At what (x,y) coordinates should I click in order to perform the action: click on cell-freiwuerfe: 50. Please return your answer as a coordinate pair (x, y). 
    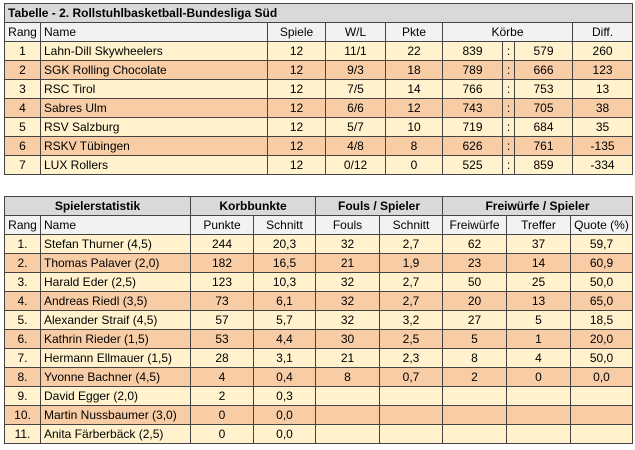
    Looking at the image, I should click on (474, 282).